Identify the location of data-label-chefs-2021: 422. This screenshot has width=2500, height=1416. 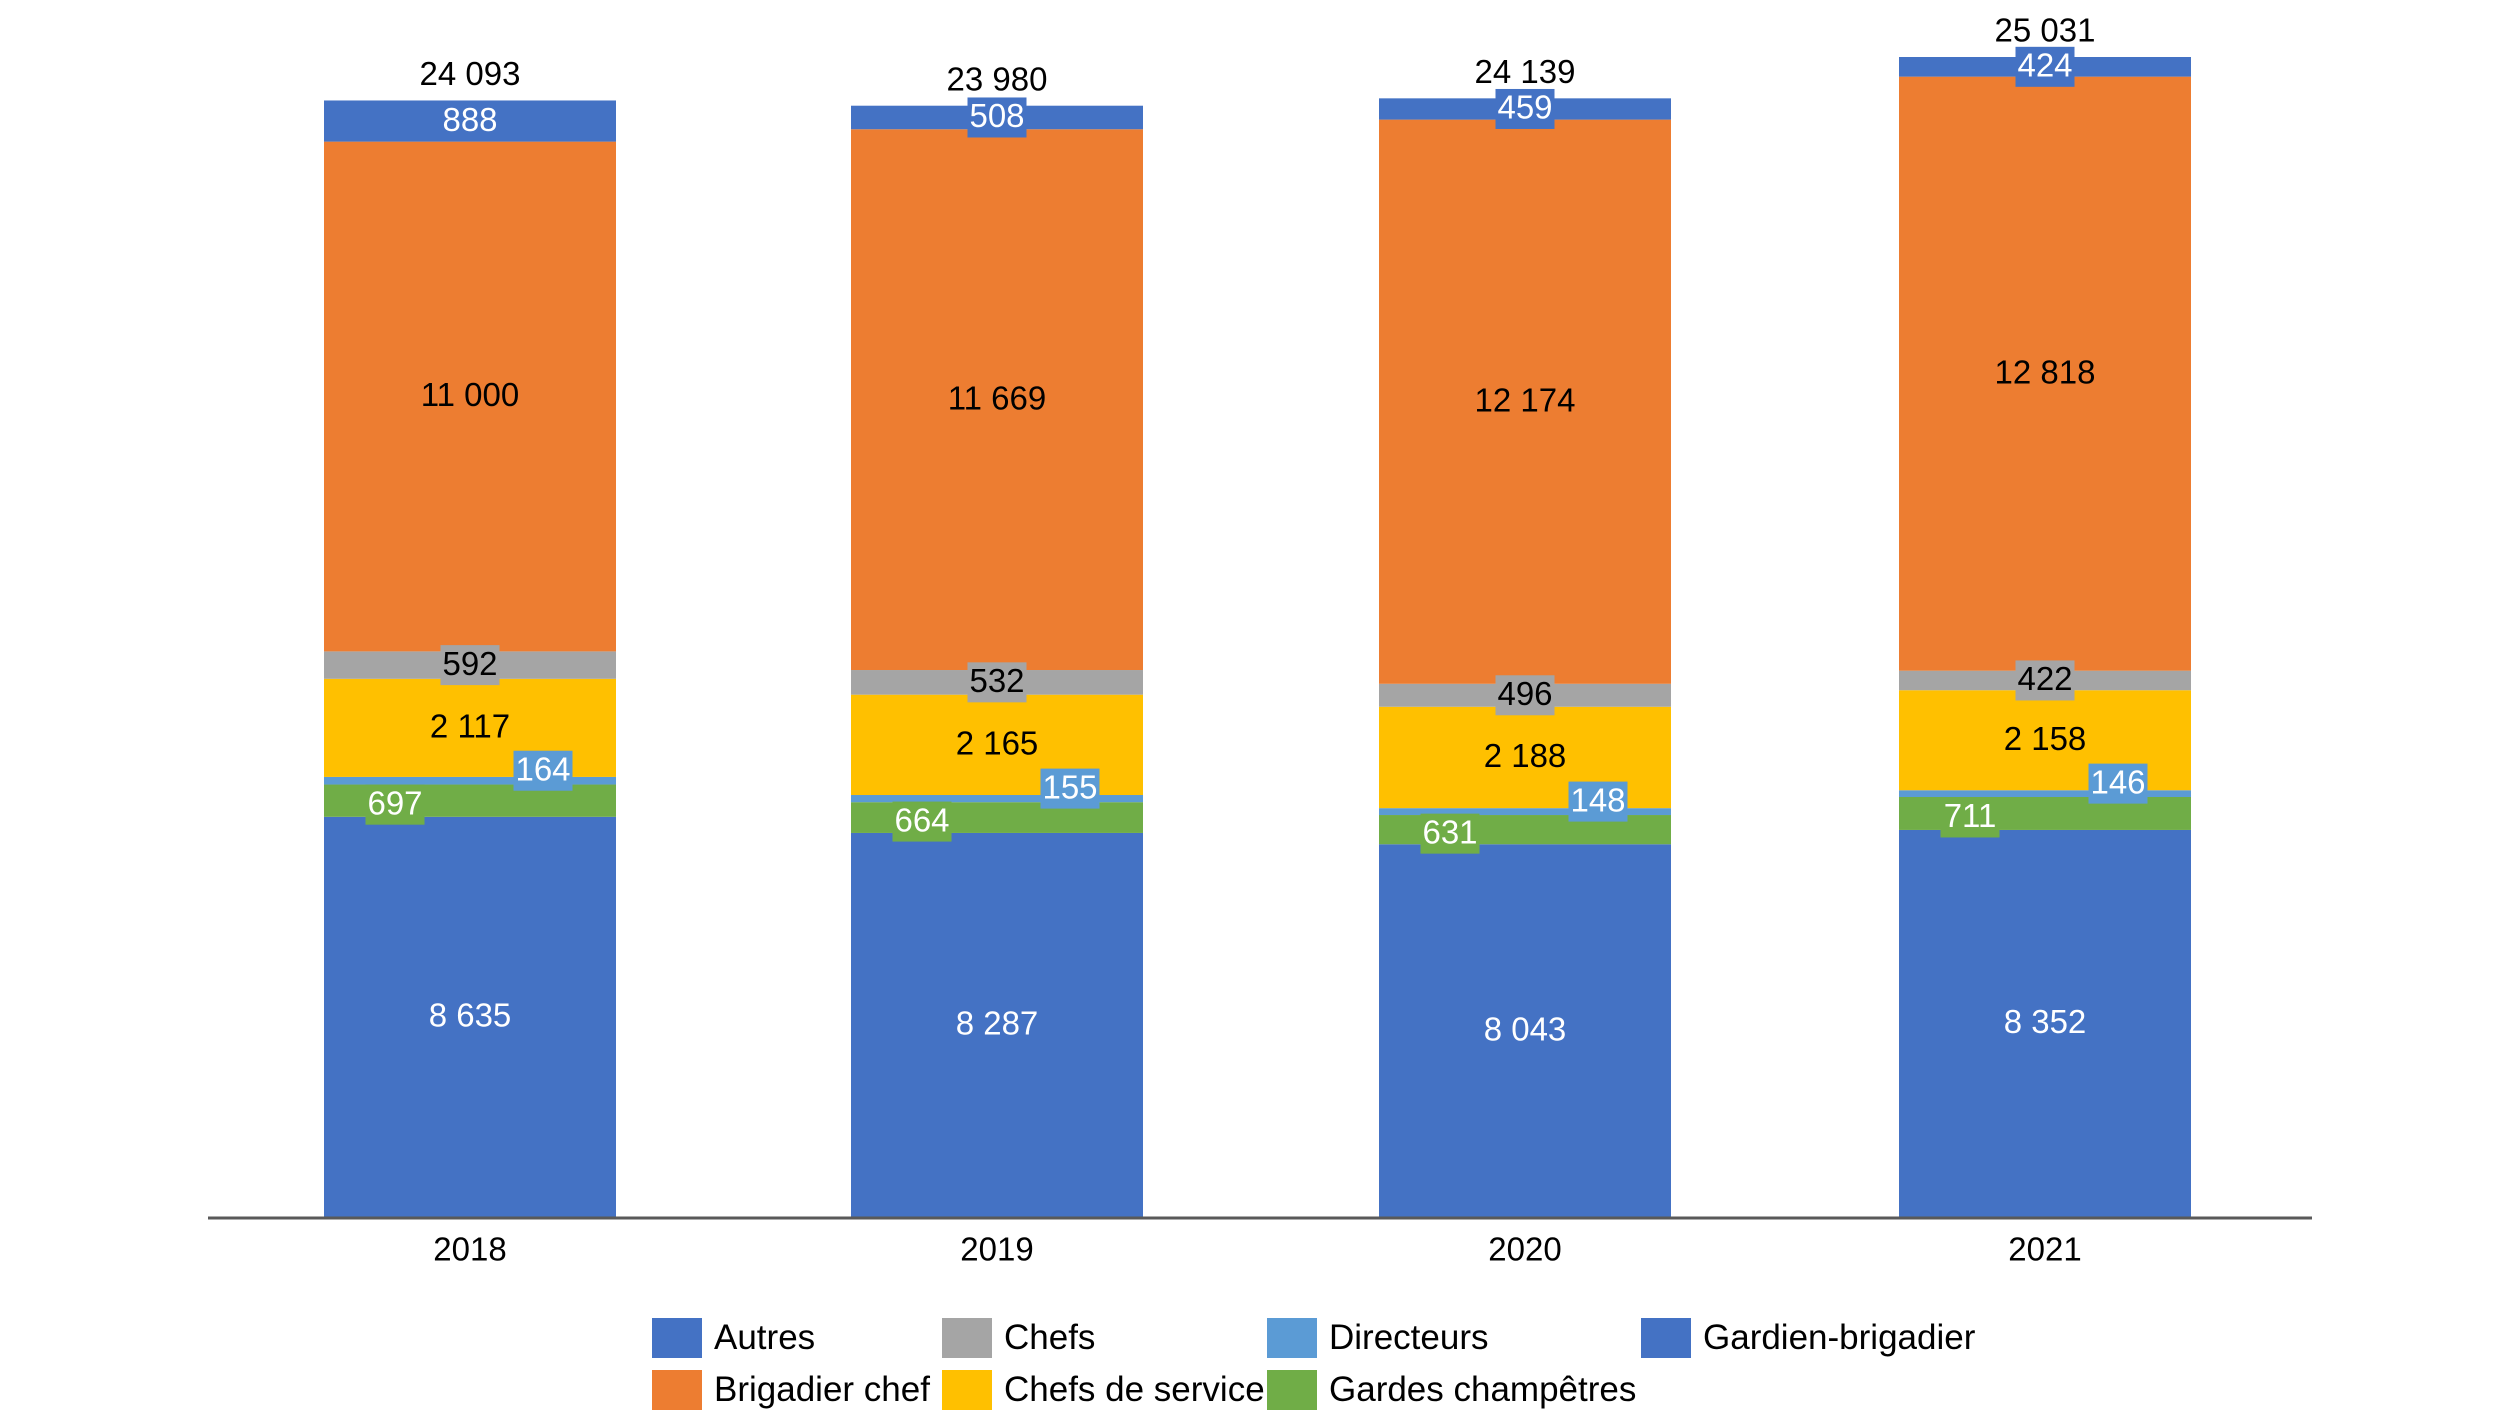
(2044, 678).